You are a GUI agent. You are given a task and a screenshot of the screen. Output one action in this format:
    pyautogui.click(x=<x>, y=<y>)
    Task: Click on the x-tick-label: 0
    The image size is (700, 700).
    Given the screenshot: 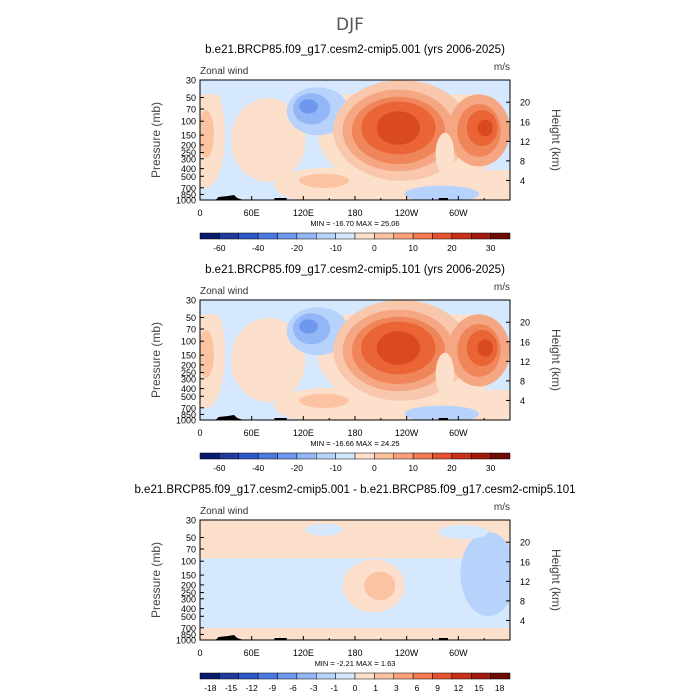 What is the action you would take?
    pyautogui.click(x=199, y=653)
    